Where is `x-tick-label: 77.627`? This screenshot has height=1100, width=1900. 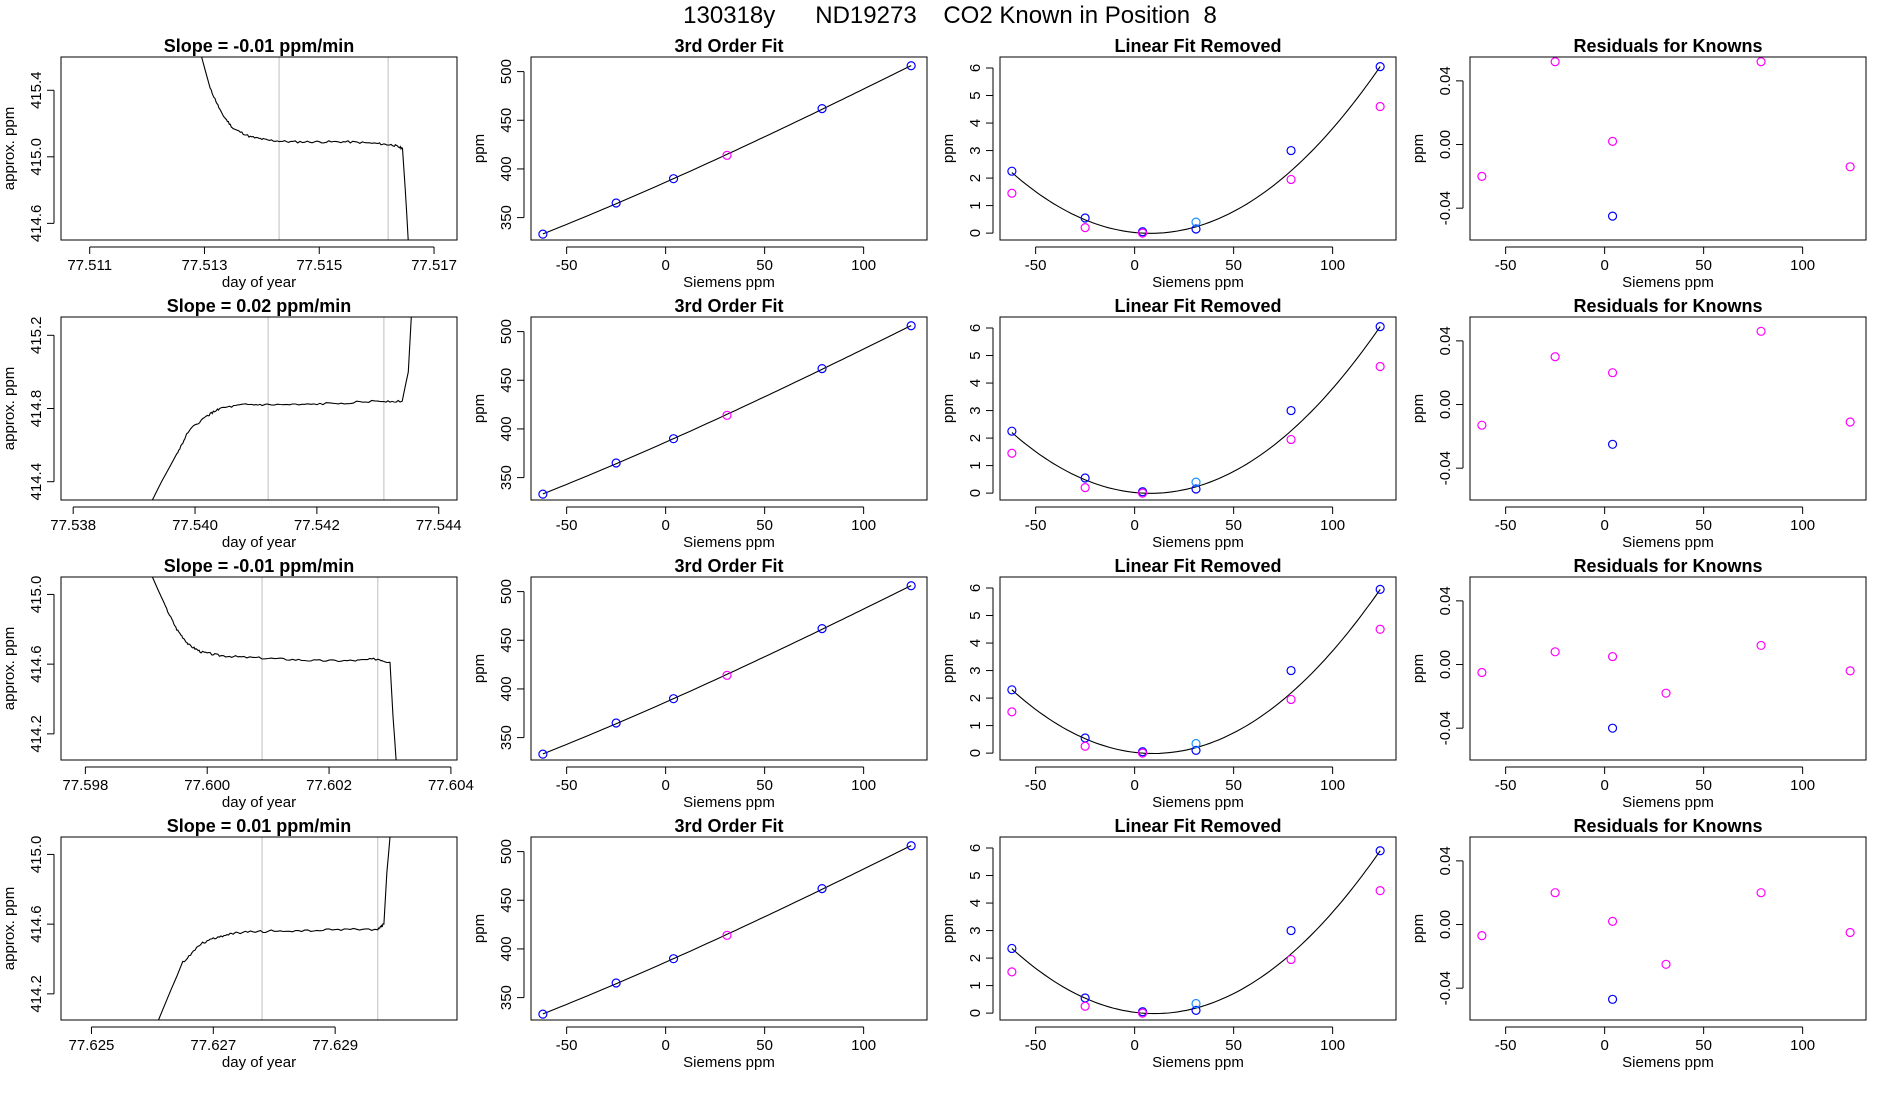
x-tick-label: 77.627 is located at coordinates (213, 1045).